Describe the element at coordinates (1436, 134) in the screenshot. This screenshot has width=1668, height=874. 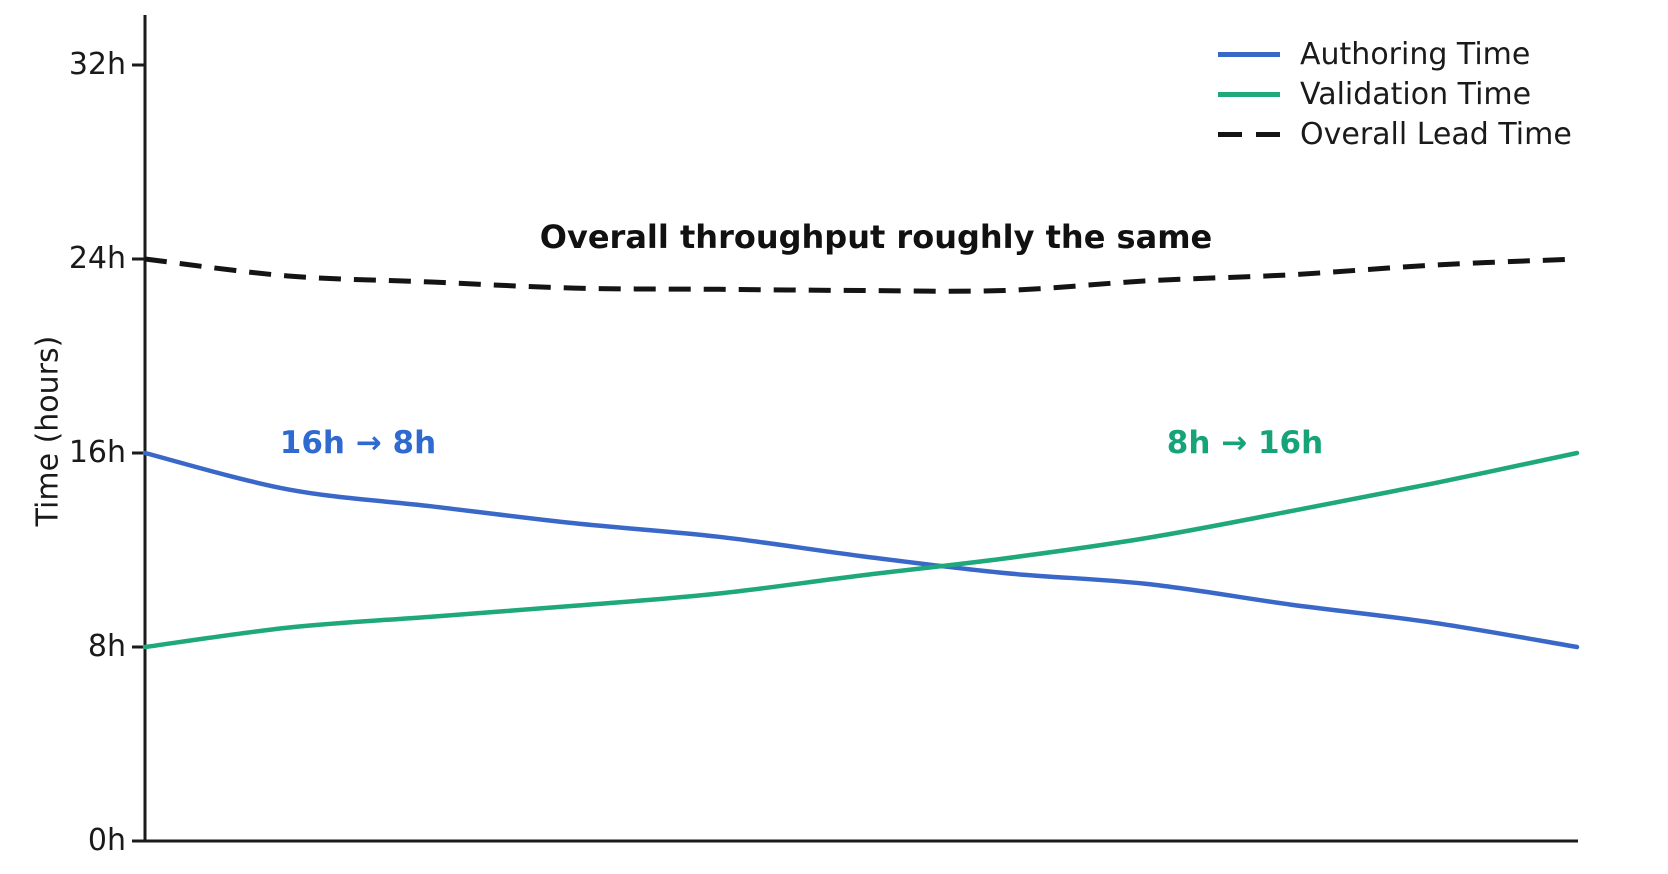
I see `legend-label-overall: Overall Lead Time` at that location.